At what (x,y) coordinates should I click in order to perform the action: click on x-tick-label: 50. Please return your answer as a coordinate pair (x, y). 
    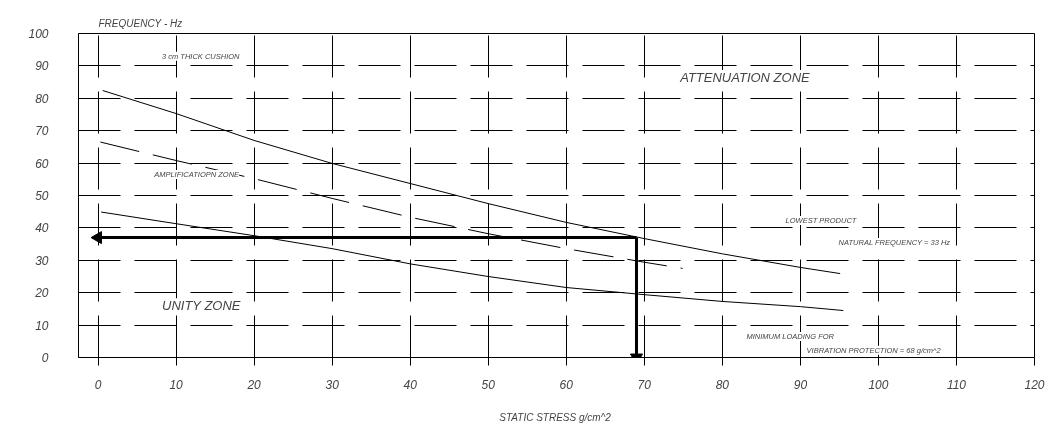
    Looking at the image, I should click on (488, 384).